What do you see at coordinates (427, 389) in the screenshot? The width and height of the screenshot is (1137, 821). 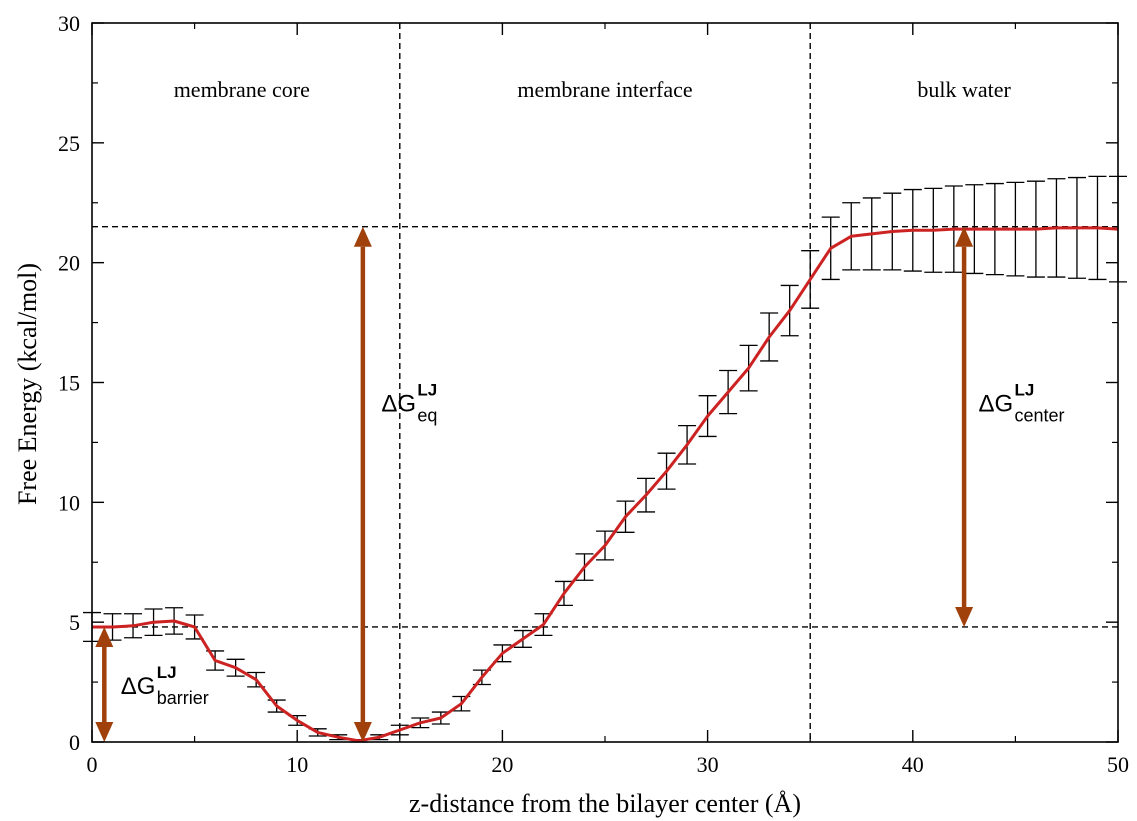 I see `annotation-sup-1: LJ` at bounding box center [427, 389].